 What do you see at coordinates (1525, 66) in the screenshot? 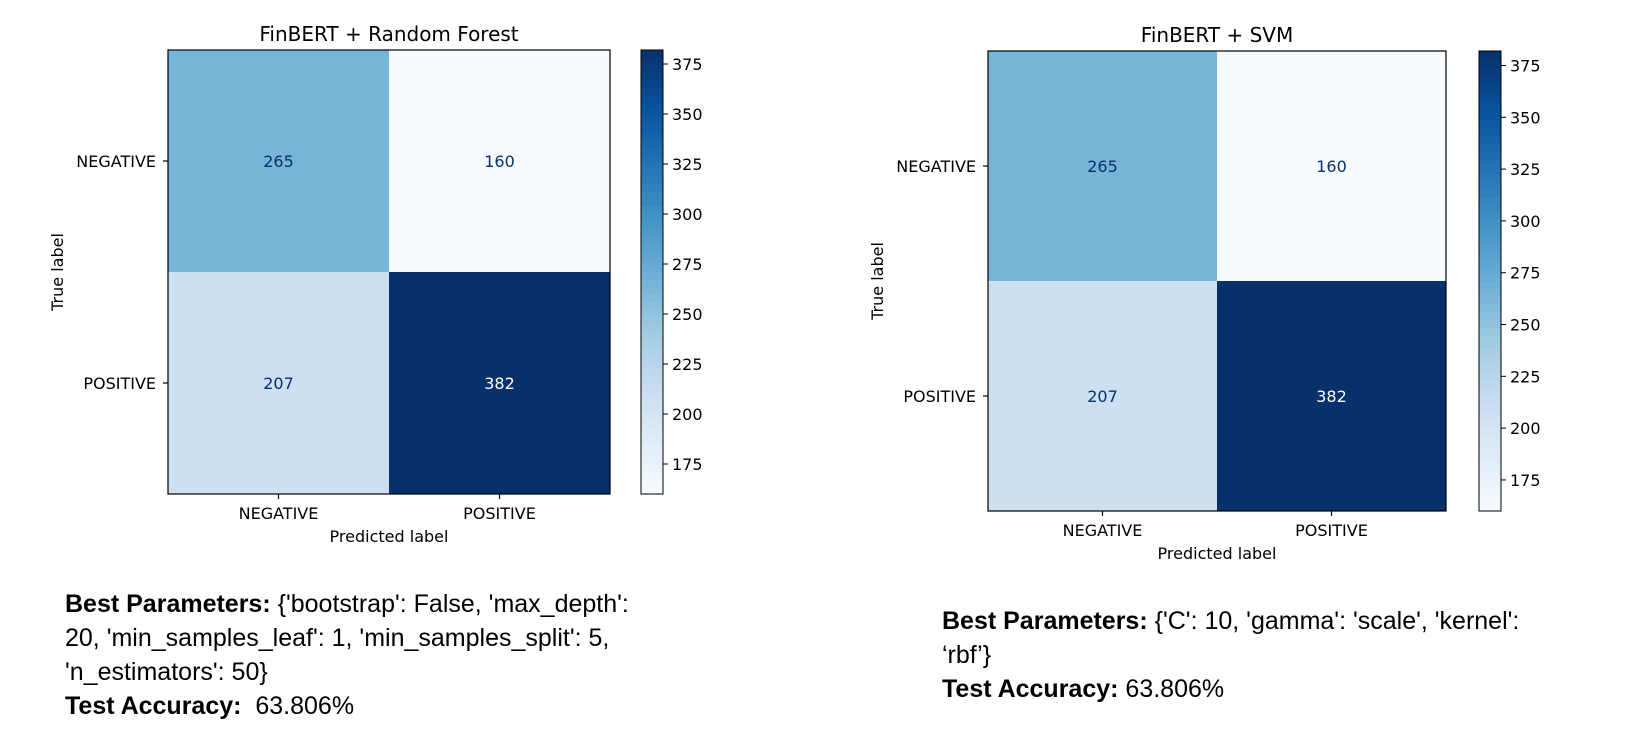
I see `svm-colorbar-tick-label-8: 375` at bounding box center [1525, 66].